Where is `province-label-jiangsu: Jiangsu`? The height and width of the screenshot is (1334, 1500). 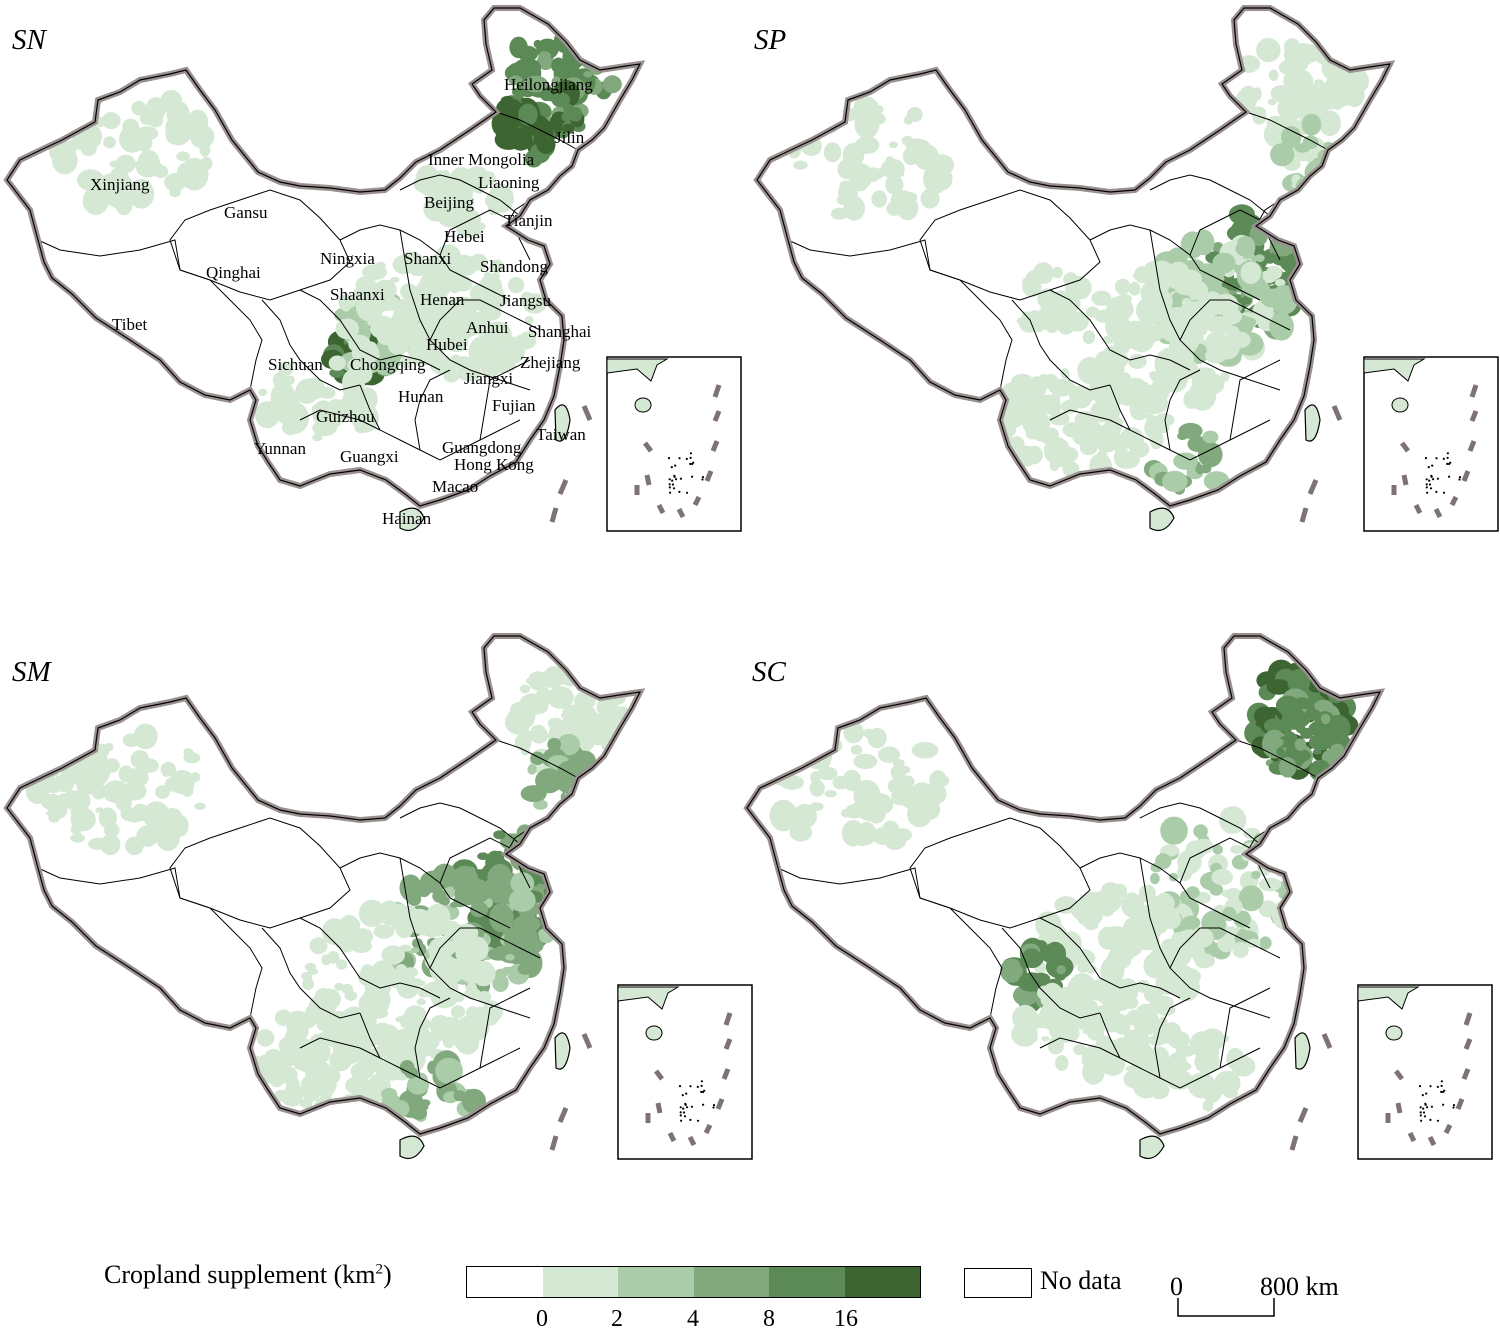
province-label-jiangsu: Jiangsu is located at coordinates (526, 300).